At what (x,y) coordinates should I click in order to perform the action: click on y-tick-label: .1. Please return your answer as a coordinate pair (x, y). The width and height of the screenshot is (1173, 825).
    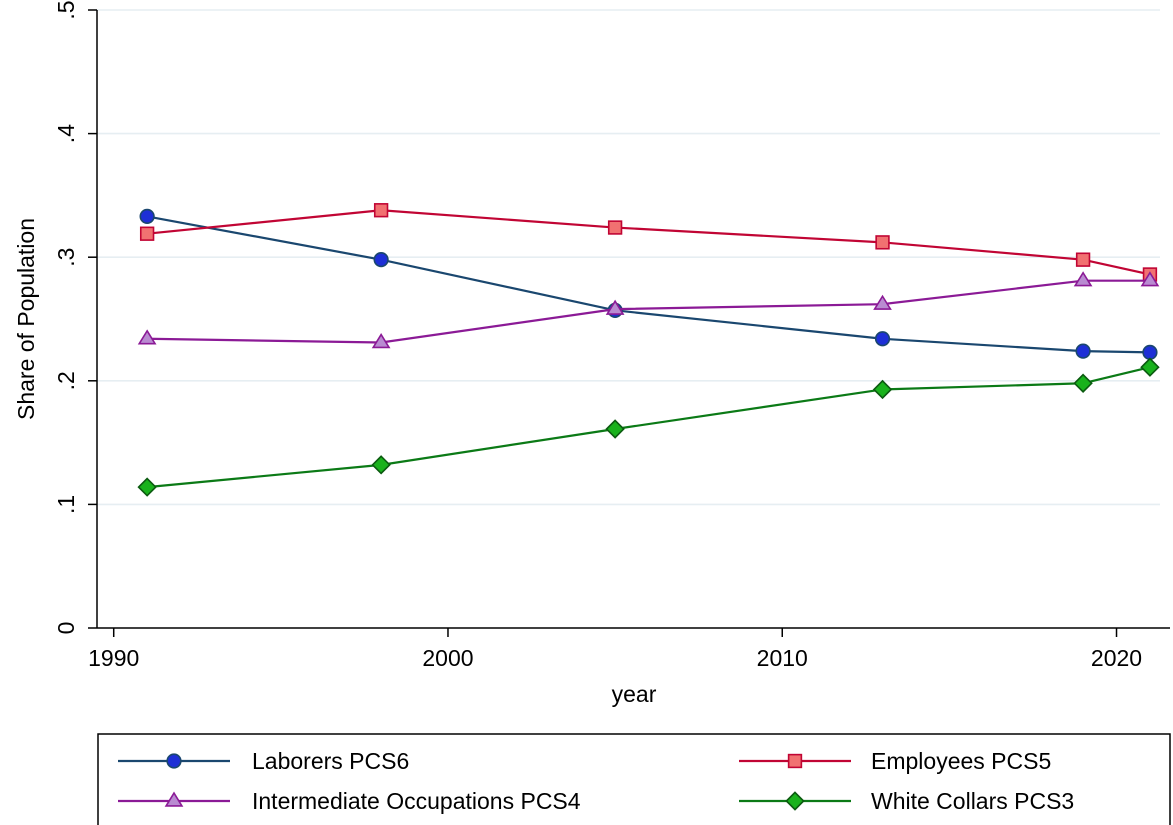
    Looking at the image, I should click on (66, 504).